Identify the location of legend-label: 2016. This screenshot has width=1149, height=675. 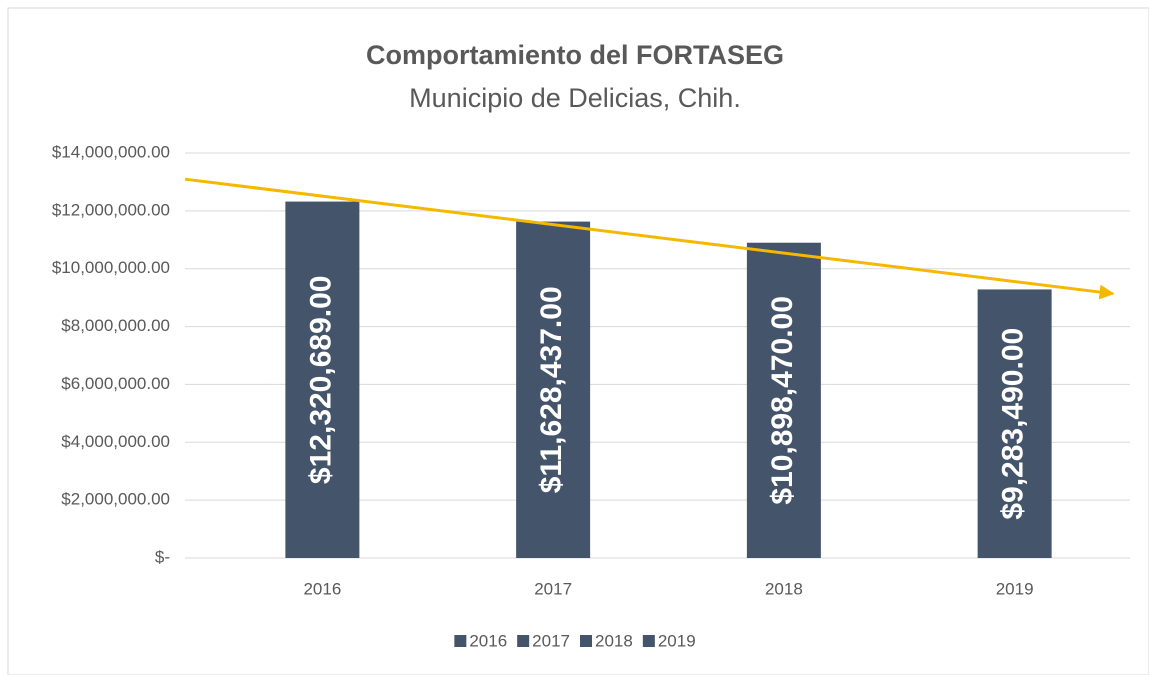
(488, 640).